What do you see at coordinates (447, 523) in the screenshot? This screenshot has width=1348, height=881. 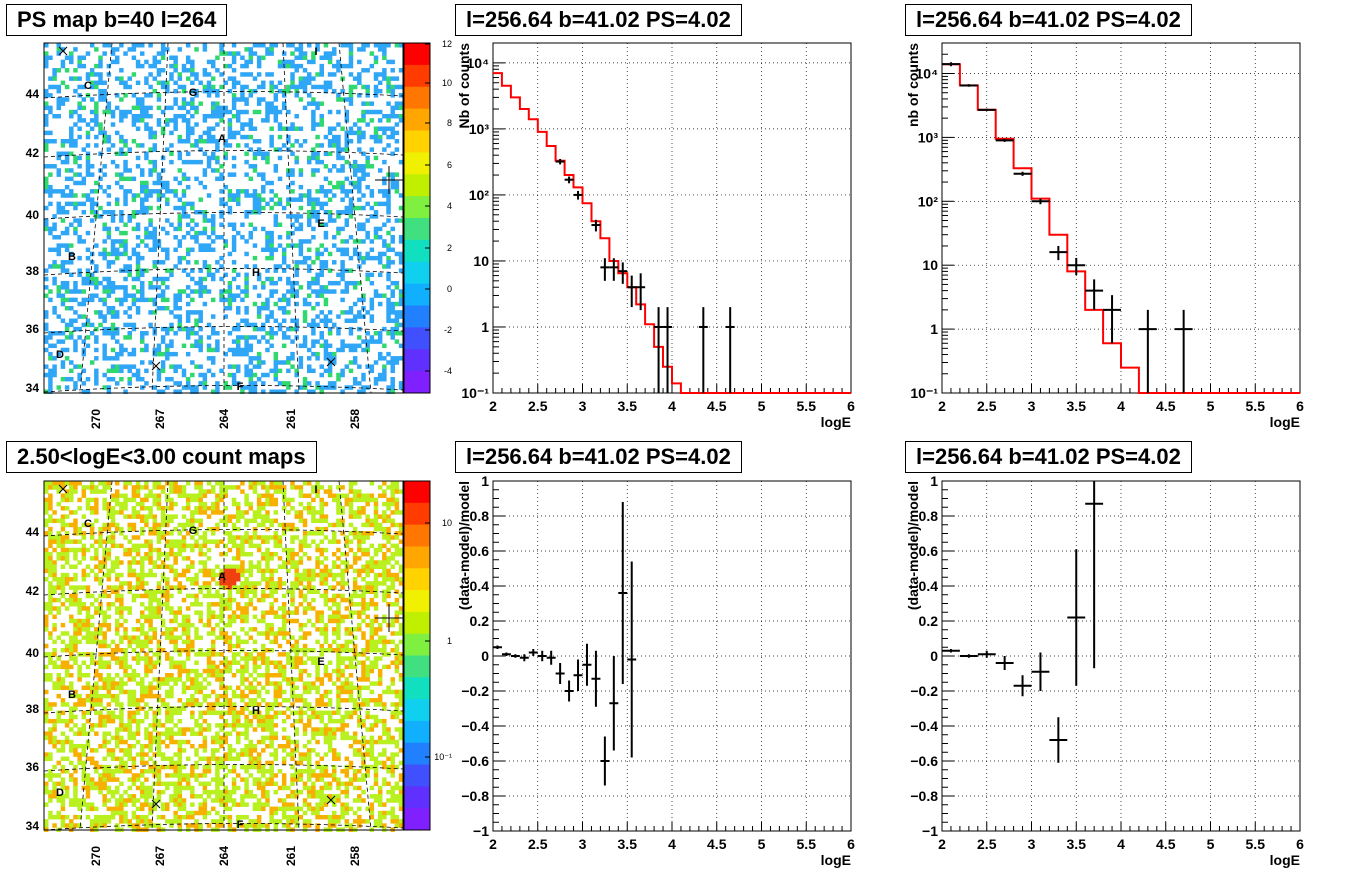 I see `colorbar-tick-0: 10` at bounding box center [447, 523].